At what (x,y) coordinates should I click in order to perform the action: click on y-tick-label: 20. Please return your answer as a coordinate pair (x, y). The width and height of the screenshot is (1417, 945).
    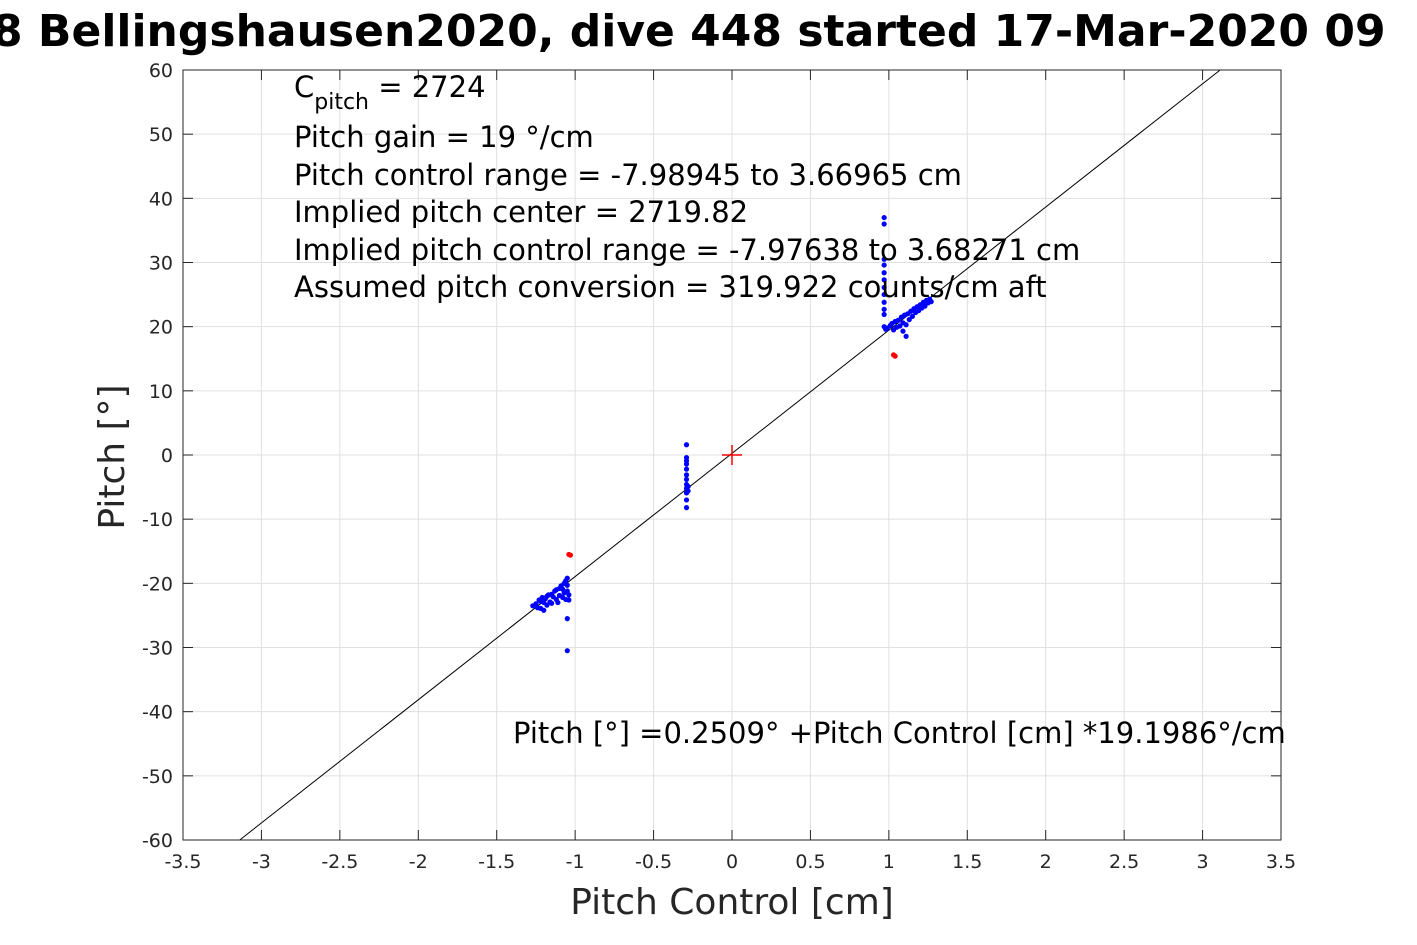
    Looking at the image, I should click on (161, 328).